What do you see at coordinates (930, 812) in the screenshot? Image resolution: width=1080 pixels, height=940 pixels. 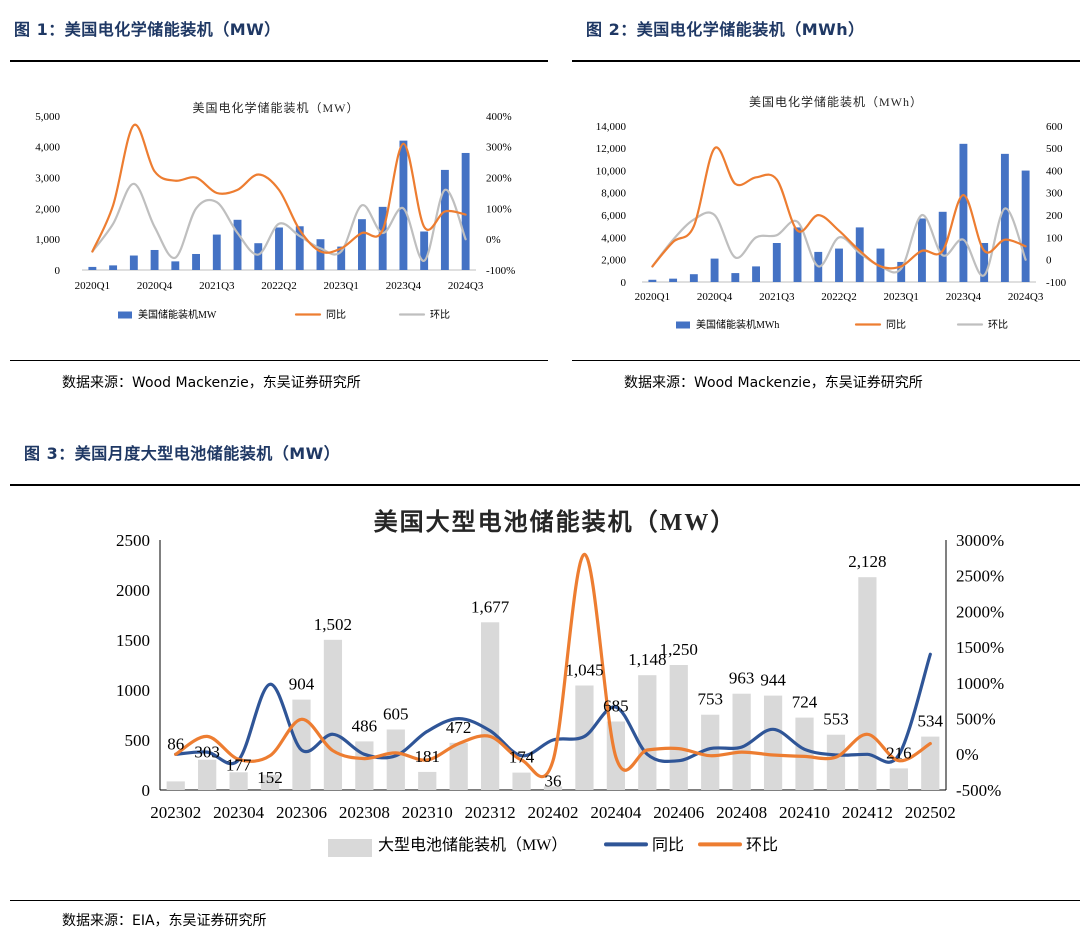 I see `x-tick-label: 202502` at bounding box center [930, 812].